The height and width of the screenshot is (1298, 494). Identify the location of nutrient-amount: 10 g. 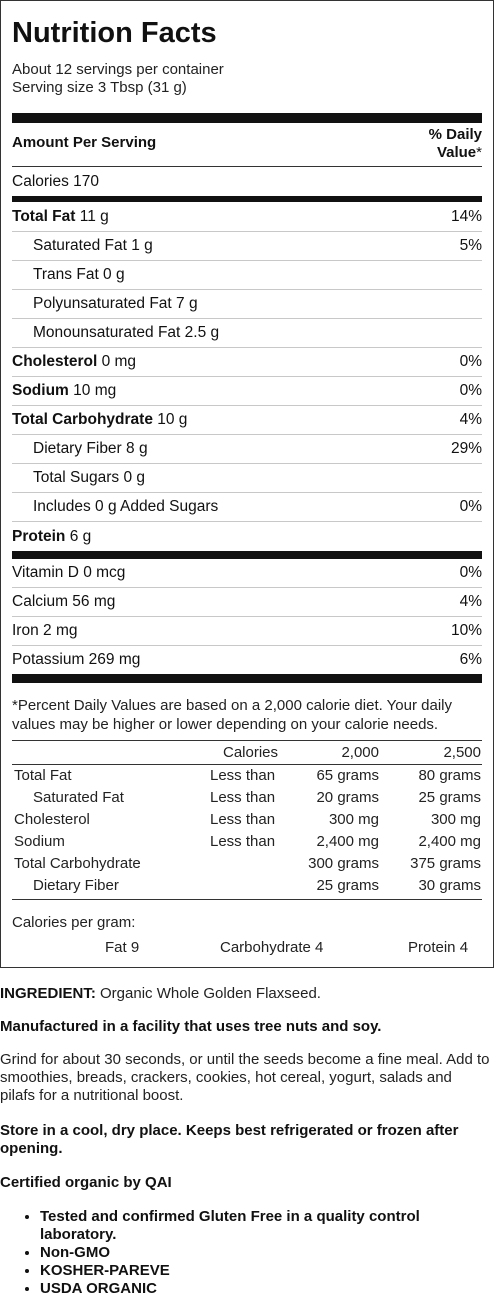
(170, 419).